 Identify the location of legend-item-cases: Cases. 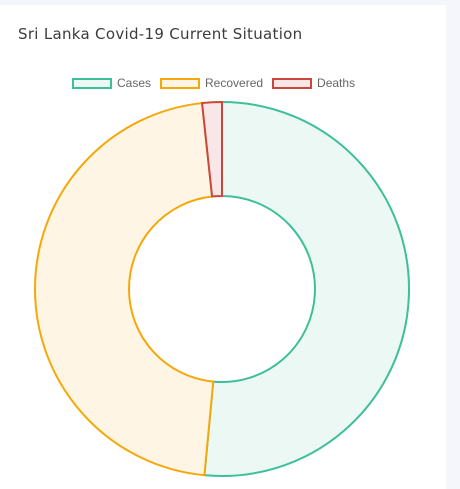
(111, 83).